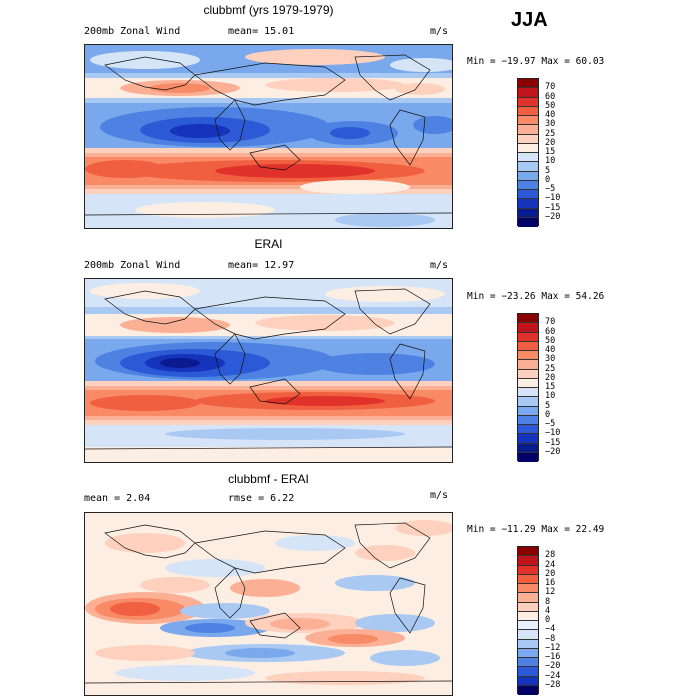 This screenshot has height=700, width=700. What do you see at coordinates (536, 61) in the screenshot?
I see `panel-1-minmax-label: Min = −19.97 Max = 60.03` at bounding box center [536, 61].